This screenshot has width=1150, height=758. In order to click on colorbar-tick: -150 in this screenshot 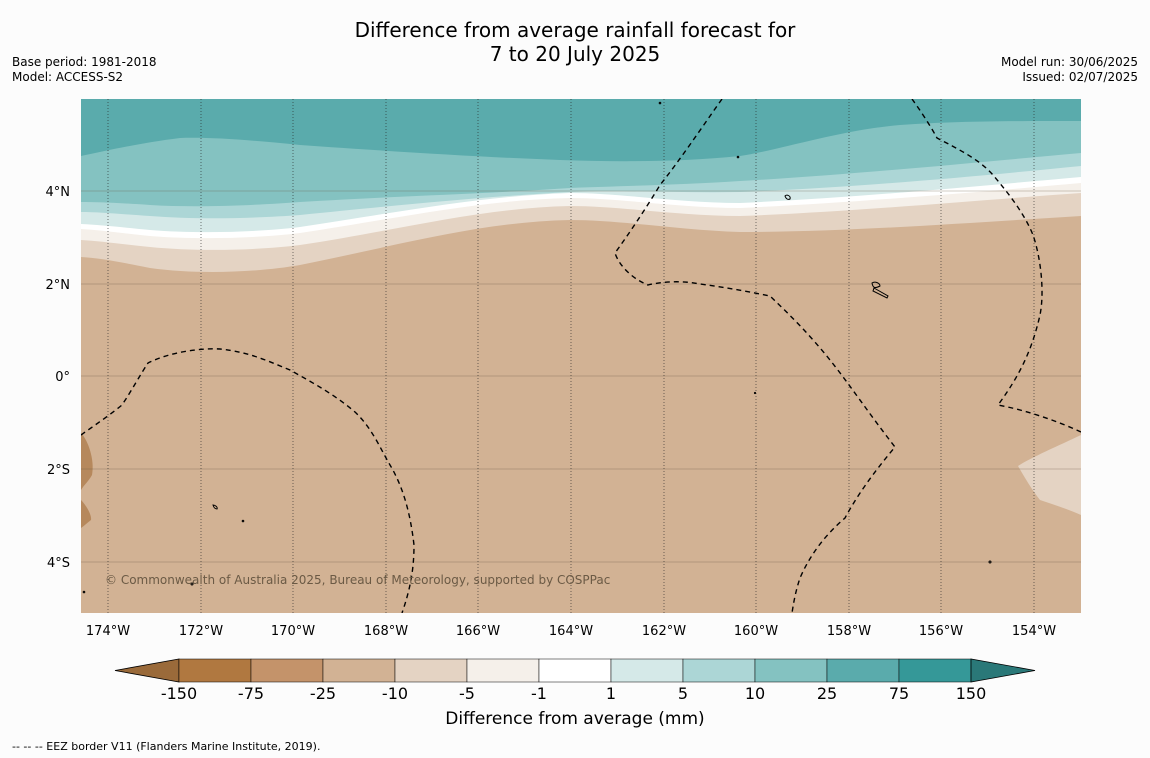, I will do `click(179, 693)`.